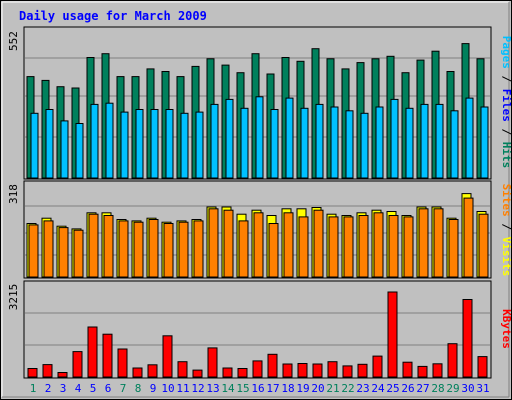 The image size is (512, 400). I want to click on x-tick-label: 31, so click(482, 388).